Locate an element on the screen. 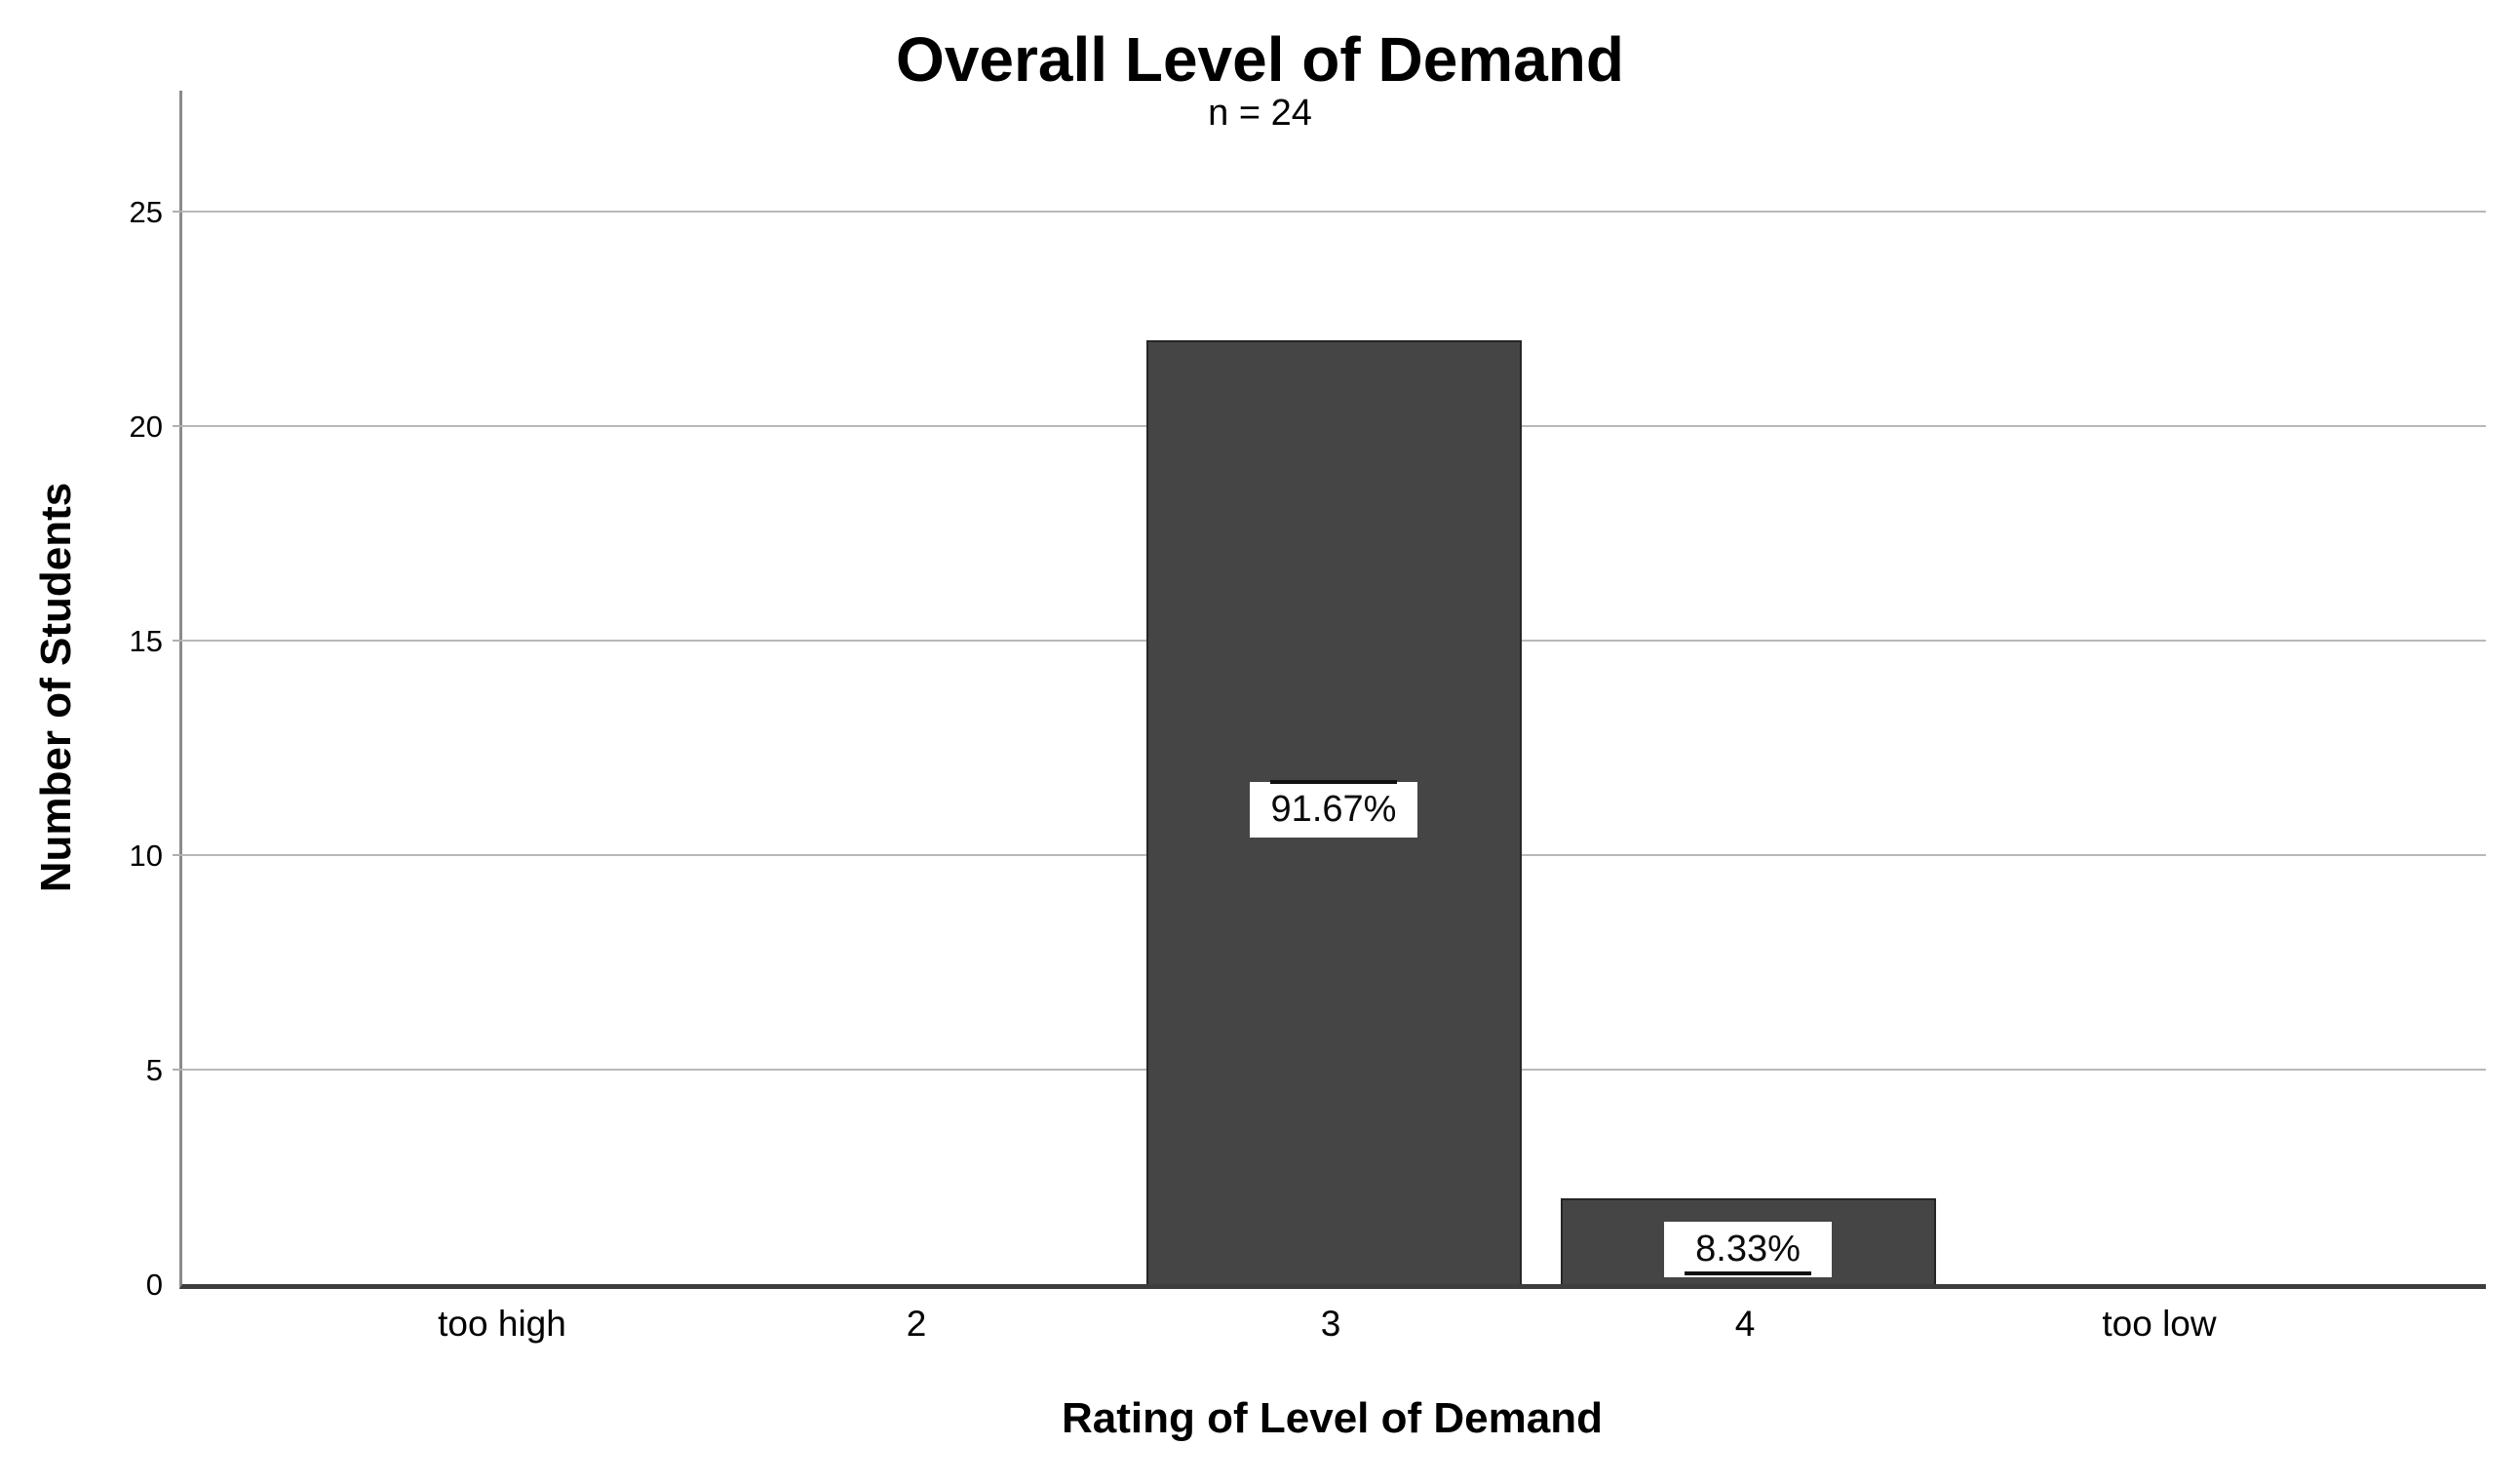 The width and height of the screenshot is (2520, 1484). x-category-label-too-low: too low is located at coordinates (2159, 1324).